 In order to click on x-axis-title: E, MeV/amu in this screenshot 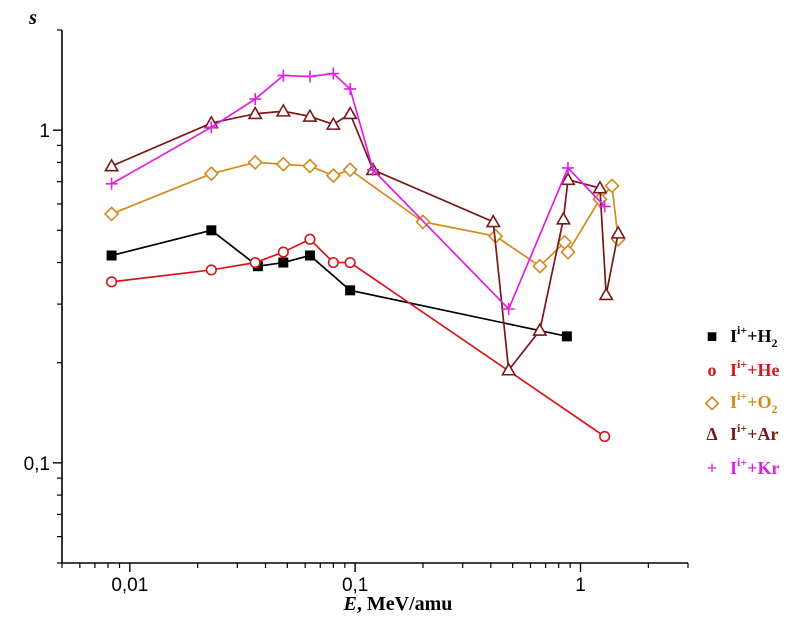, I will do `click(398, 604)`.